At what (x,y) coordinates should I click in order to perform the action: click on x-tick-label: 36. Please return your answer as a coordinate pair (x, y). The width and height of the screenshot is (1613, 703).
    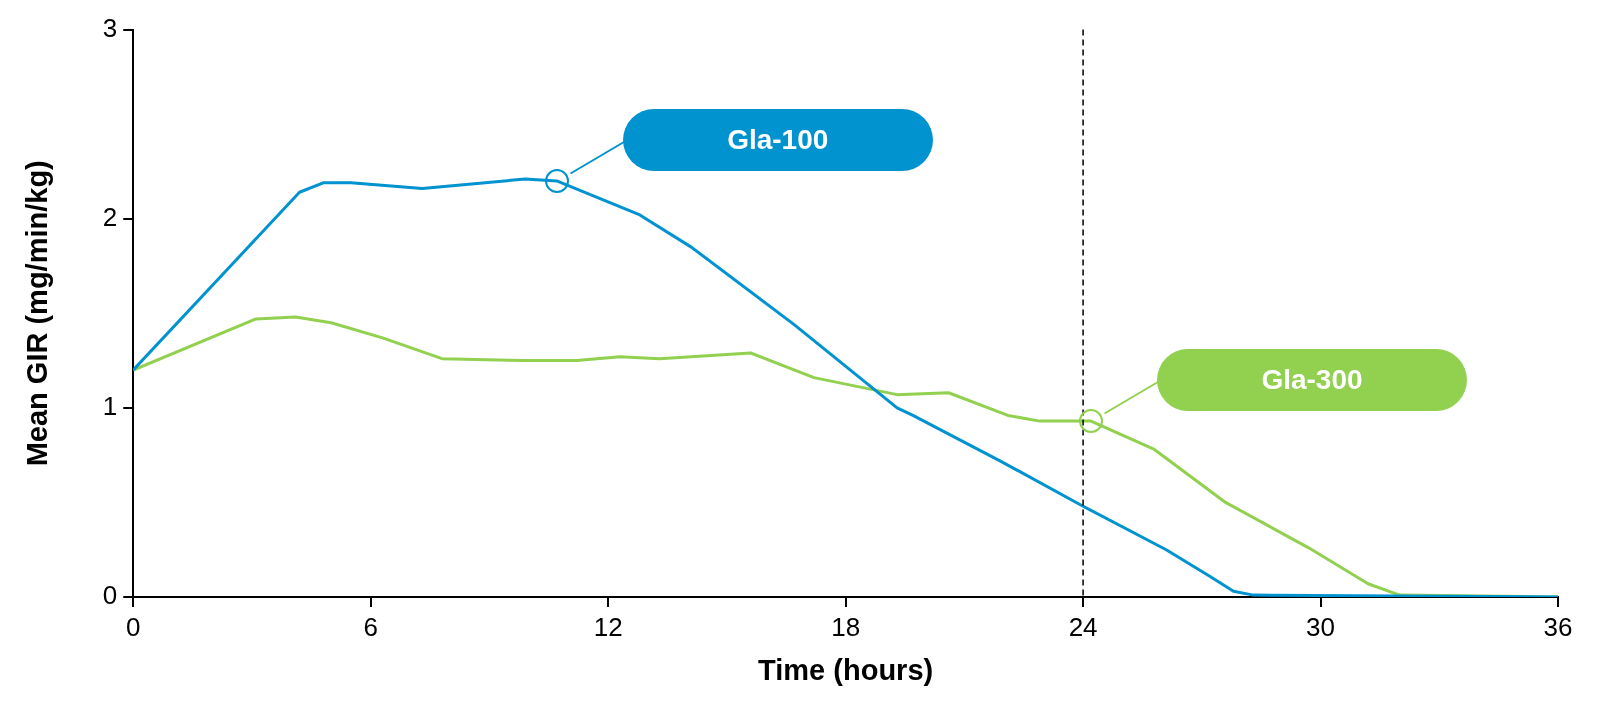
    Looking at the image, I should click on (1558, 626).